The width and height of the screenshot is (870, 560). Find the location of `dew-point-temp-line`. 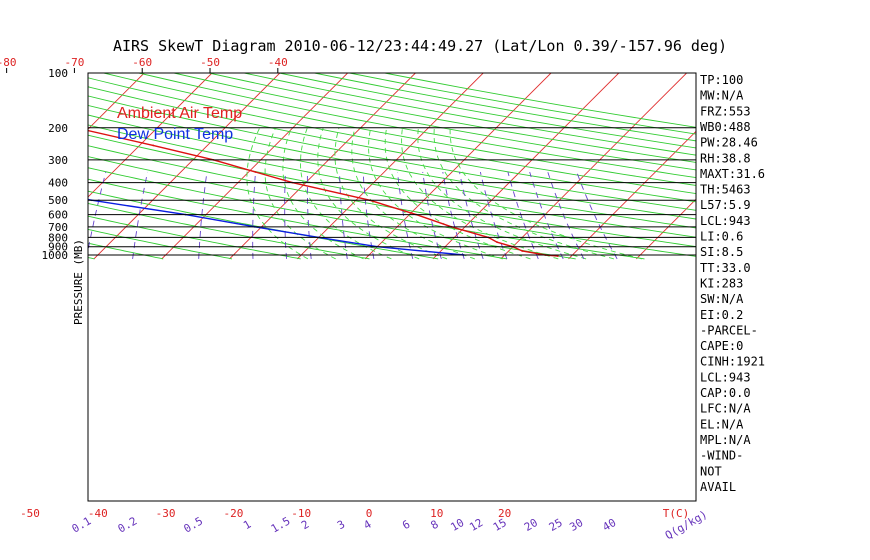

dew-point-temp-line is located at coordinates (276, 227).